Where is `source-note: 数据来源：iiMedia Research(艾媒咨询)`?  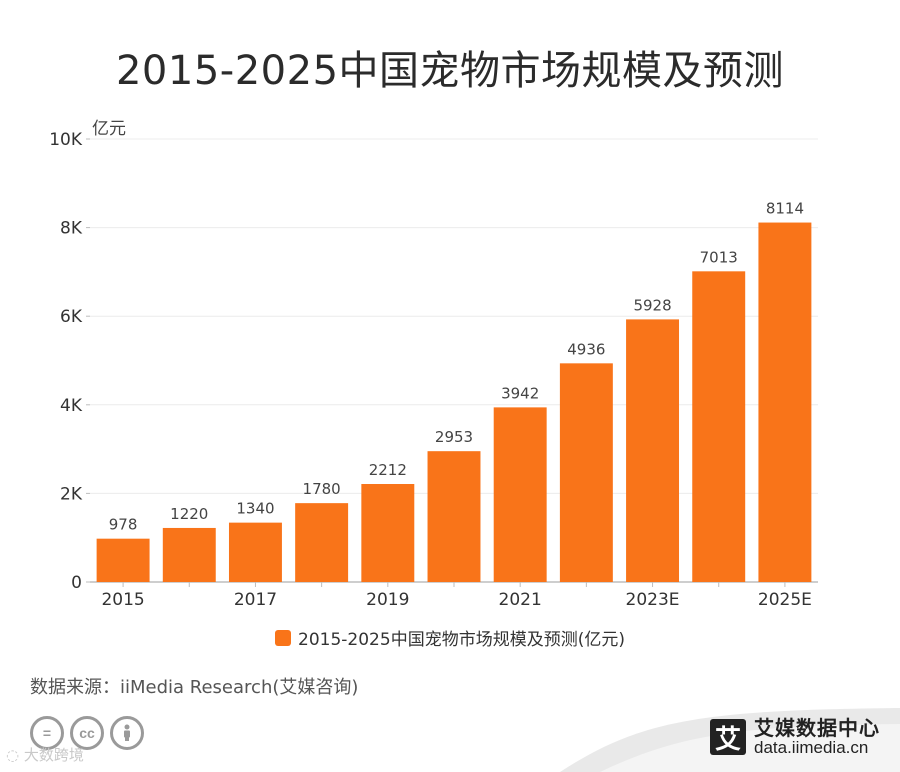
source-note: 数据来源：iiMedia Research(艾媒咨询) is located at coordinates (194, 687).